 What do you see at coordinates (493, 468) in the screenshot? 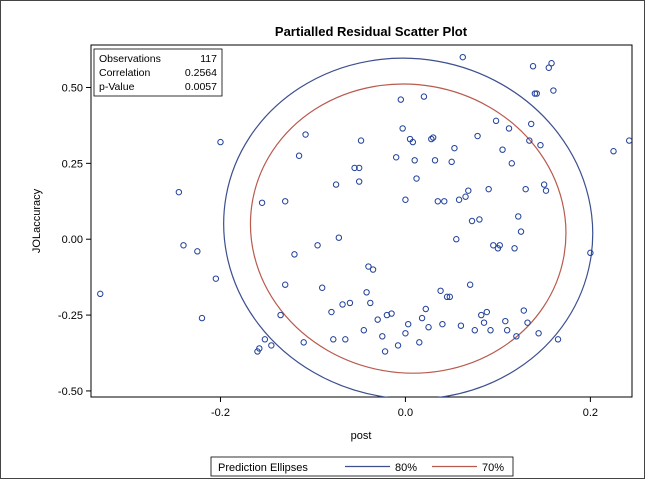
I see `legend-label-70: 70%` at bounding box center [493, 468].